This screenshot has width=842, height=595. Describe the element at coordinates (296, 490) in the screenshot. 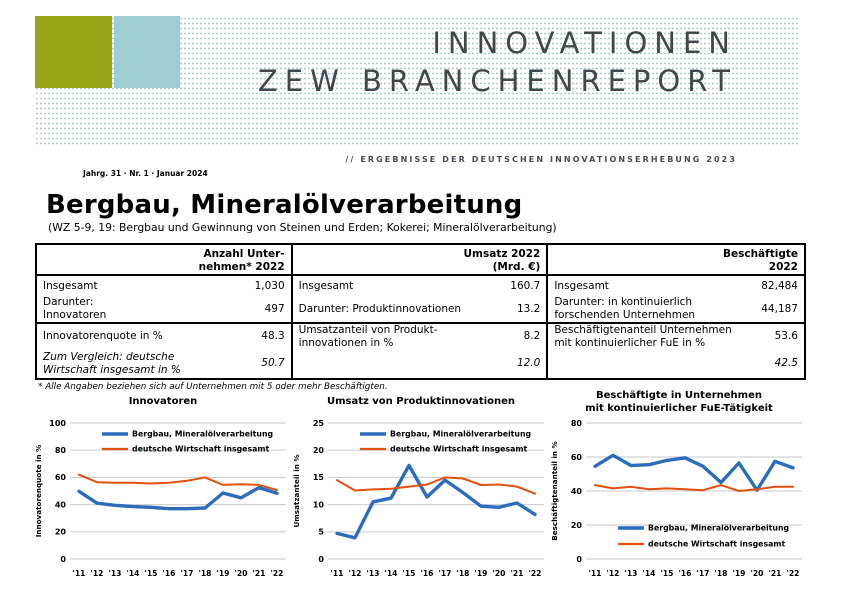

I see `svg-text: Umsatzanteil in %` at that location.